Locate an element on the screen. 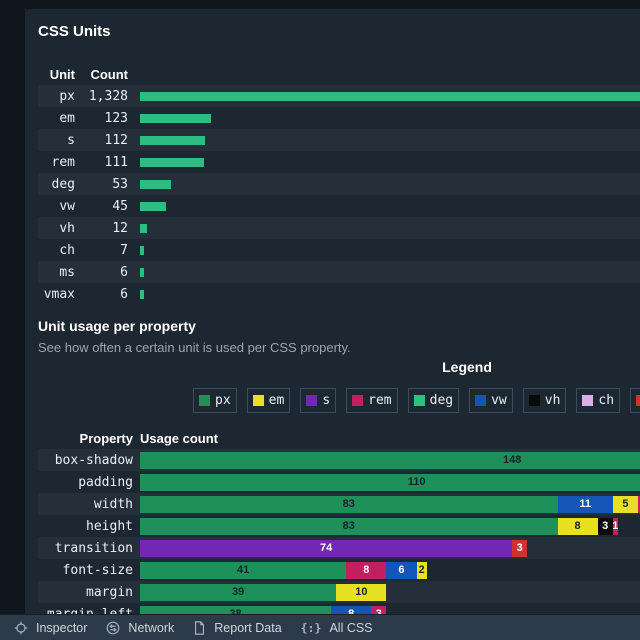  unit-label: ms is located at coordinates (67, 272).